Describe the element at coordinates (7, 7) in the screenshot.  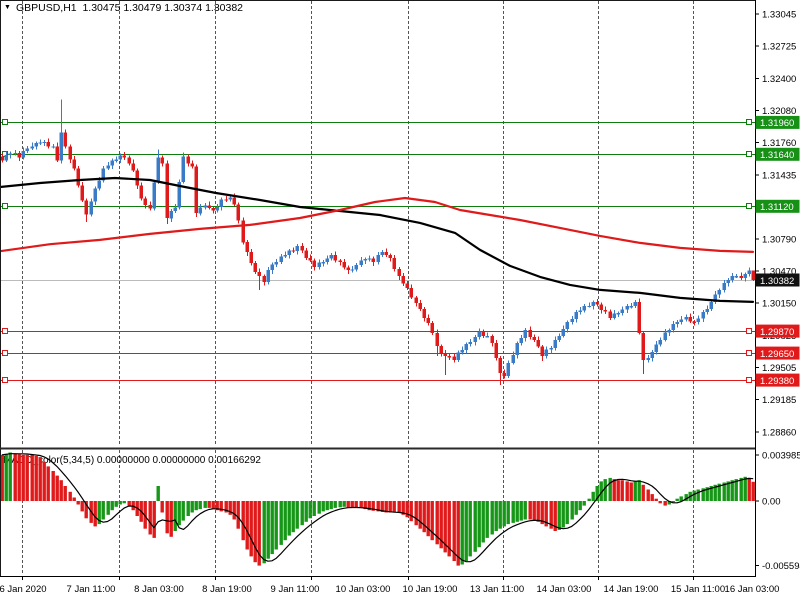
I see `symbol-dropdown-icon: ▼` at that location.